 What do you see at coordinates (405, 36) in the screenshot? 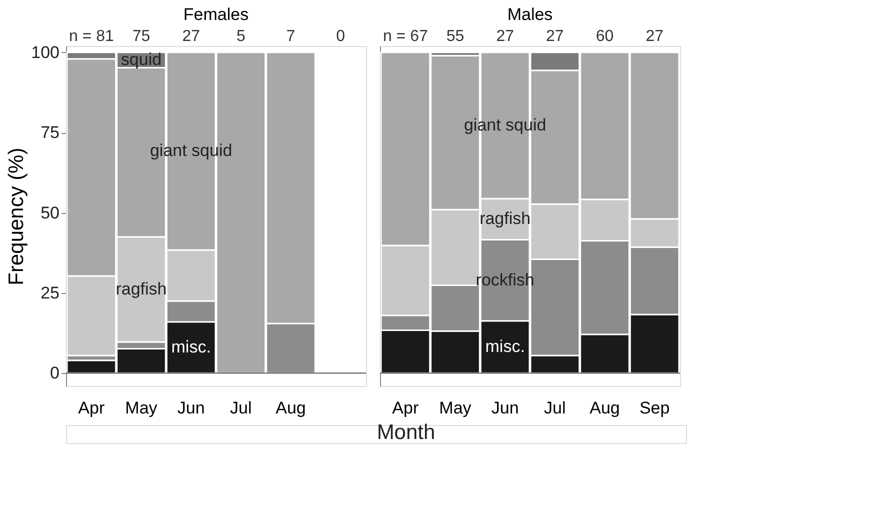
I see `text: n = 67` at bounding box center [405, 36].